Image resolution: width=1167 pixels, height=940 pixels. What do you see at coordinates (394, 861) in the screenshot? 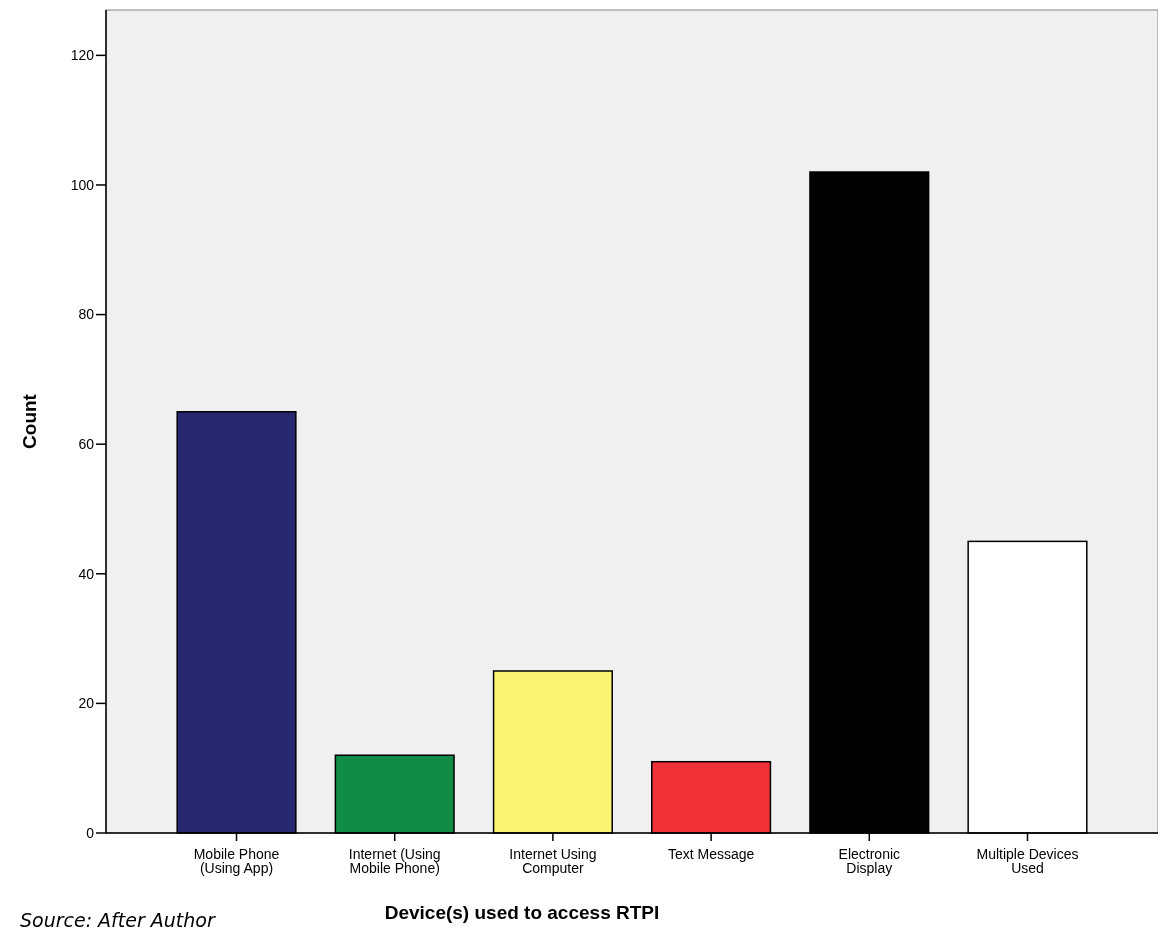
I see `x-tick-label: Internet (Using Mobile Phone)` at bounding box center [394, 861].